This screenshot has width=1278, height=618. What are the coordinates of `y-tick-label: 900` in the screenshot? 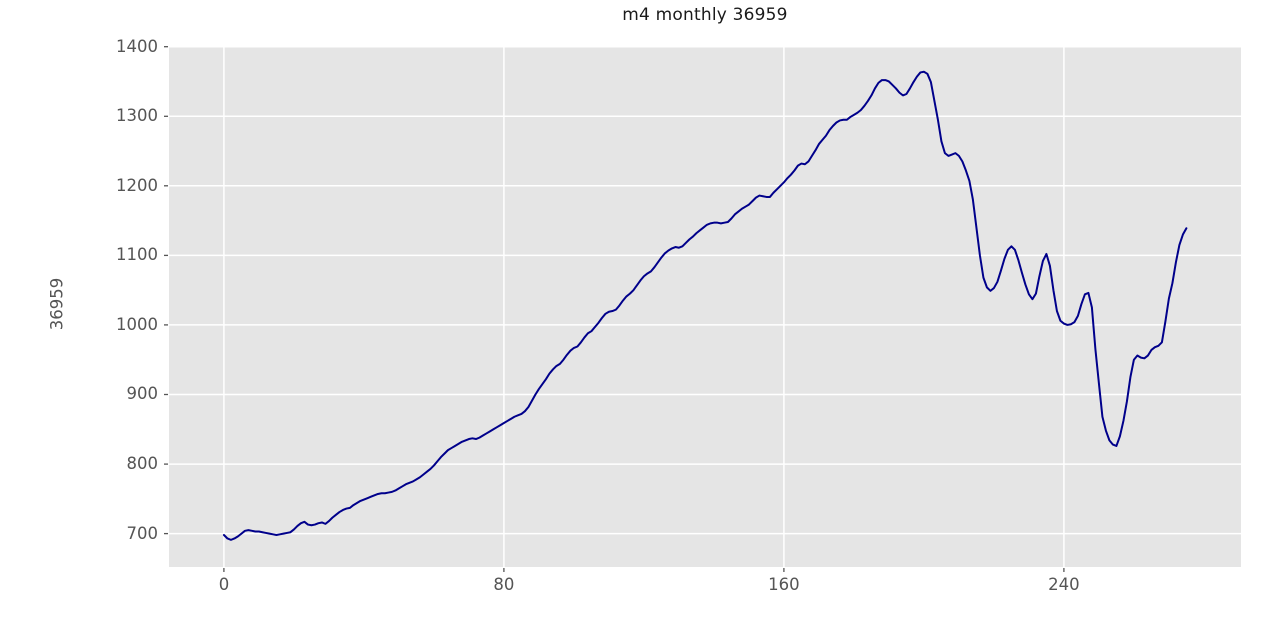 It's located at (142, 394).